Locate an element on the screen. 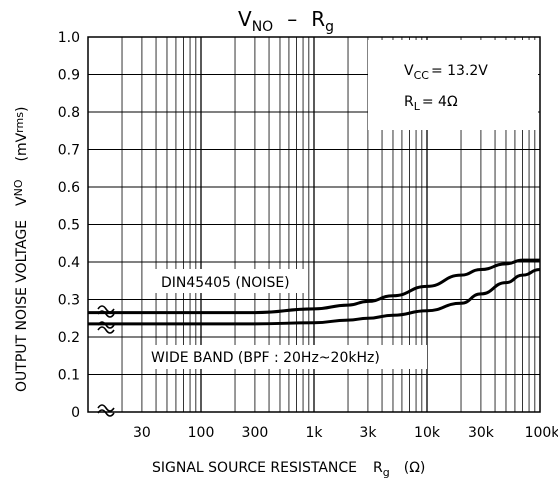 This screenshot has height=483, width=558. y-tick-label: 0.5 is located at coordinates (69, 226).